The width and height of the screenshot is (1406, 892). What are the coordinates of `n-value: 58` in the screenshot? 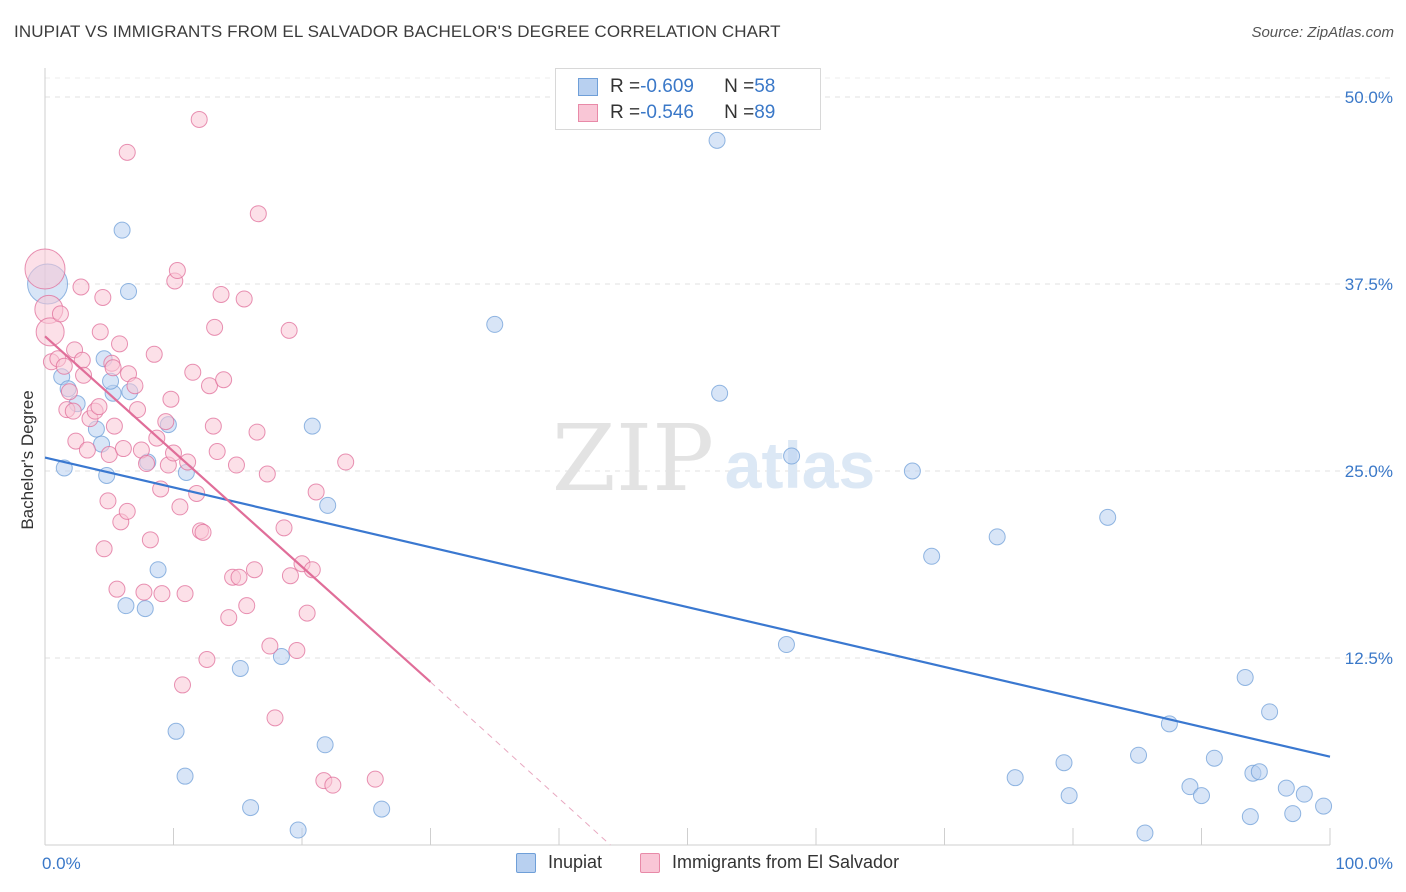 It's located at (765, 86).